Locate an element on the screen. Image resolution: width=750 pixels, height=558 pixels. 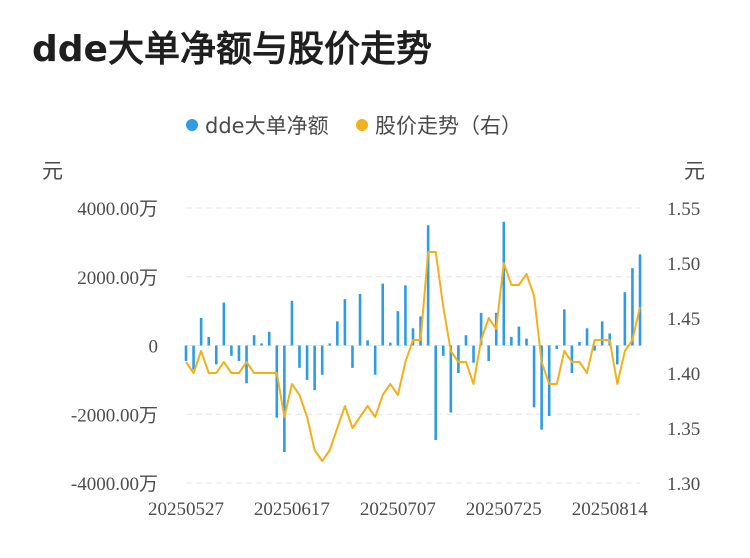
left-tick-label: 0 is located at coordinates (154, 347).